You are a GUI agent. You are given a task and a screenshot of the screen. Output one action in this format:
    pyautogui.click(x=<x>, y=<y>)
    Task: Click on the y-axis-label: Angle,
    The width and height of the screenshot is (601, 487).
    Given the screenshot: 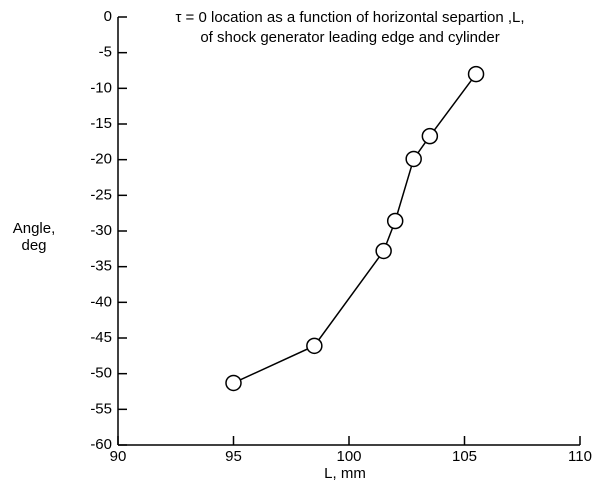 What is the action you would take?
    pyautogui.click(x=34, y=228)
    